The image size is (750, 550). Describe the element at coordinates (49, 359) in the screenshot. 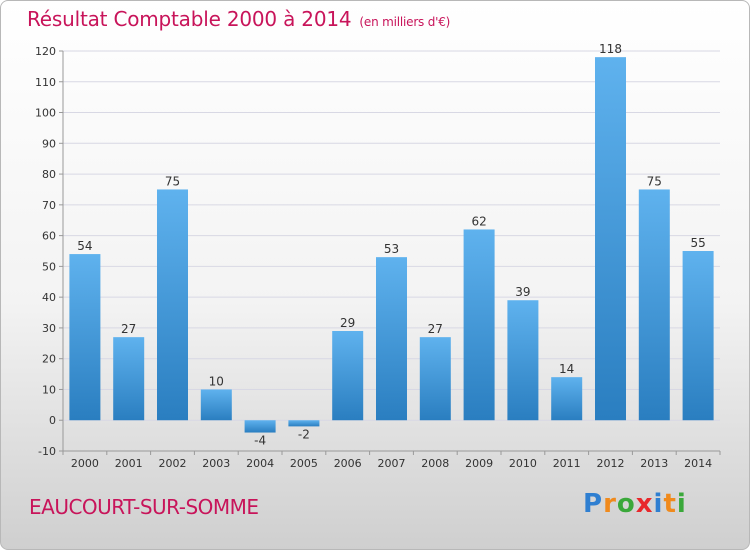

I see `y-tick-label: 20` at that location.